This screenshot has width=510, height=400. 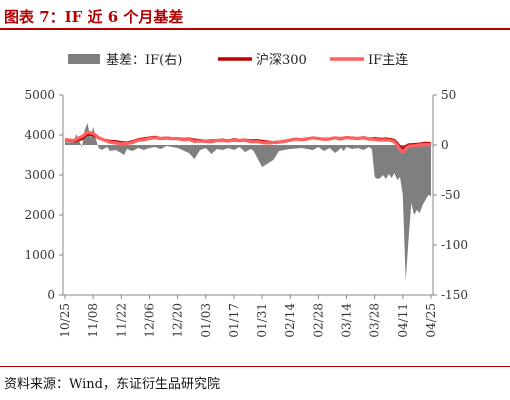 What do you see at coordinates (234, 320) in the screenshot?
I see `x-tick-label: 01/17` at bounding box center [234, 320].